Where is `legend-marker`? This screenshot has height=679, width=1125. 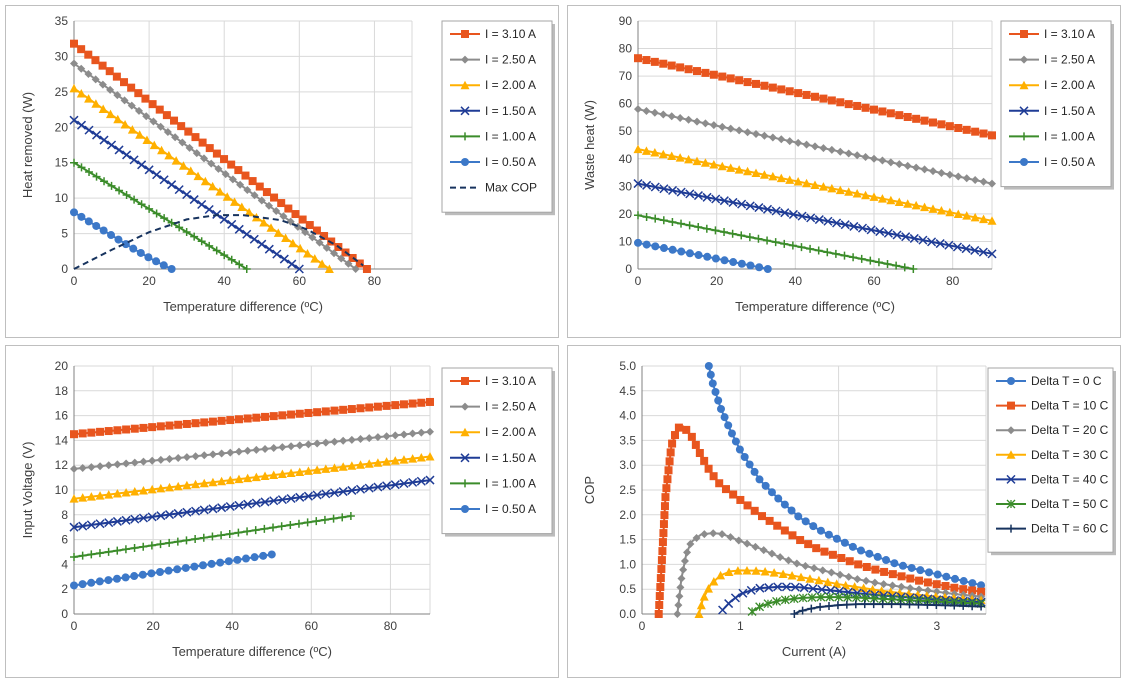
legend-marker is located at coordinates (1011, 405).